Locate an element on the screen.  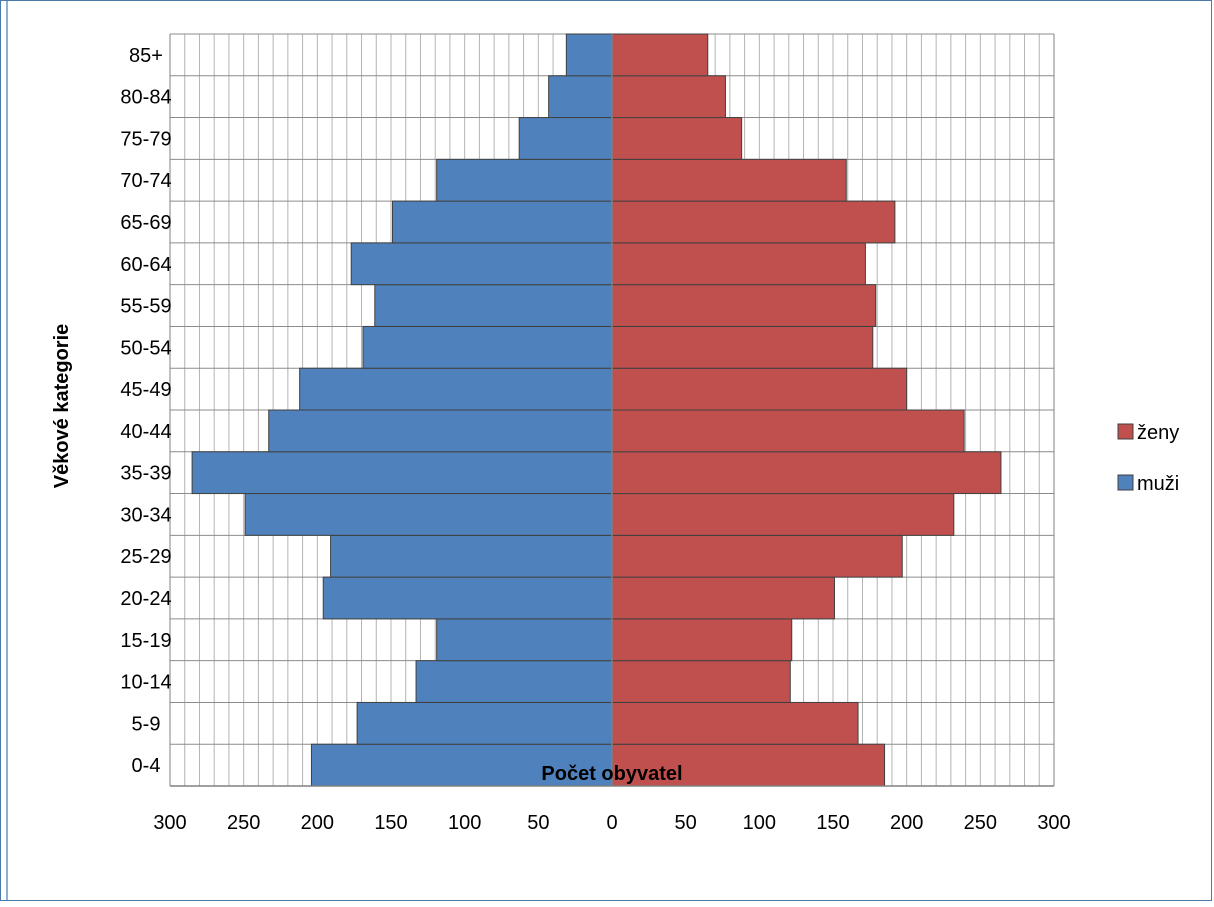
x-axis-title: Počet obyvatel is located at coordinates (611, 774).